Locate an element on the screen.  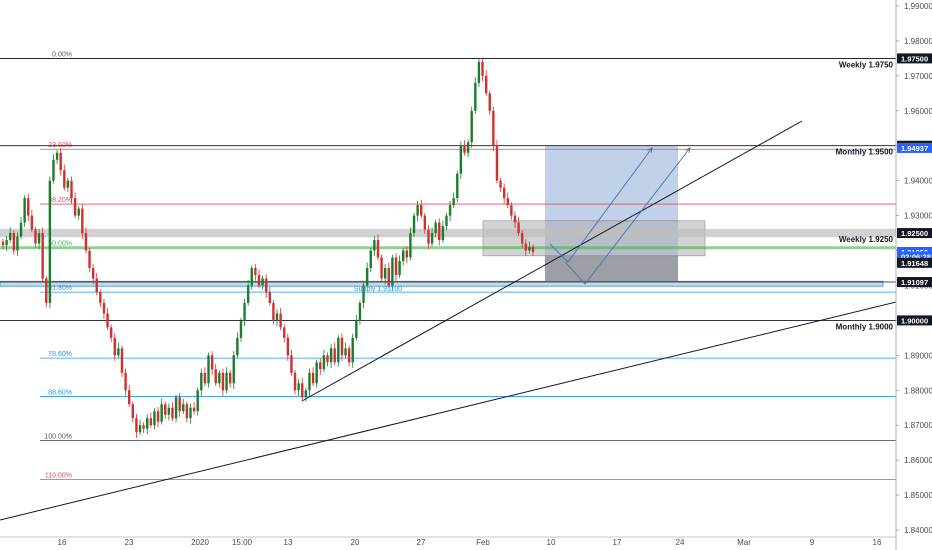
projection-arrows-layer is located at coordinates (620, 216).